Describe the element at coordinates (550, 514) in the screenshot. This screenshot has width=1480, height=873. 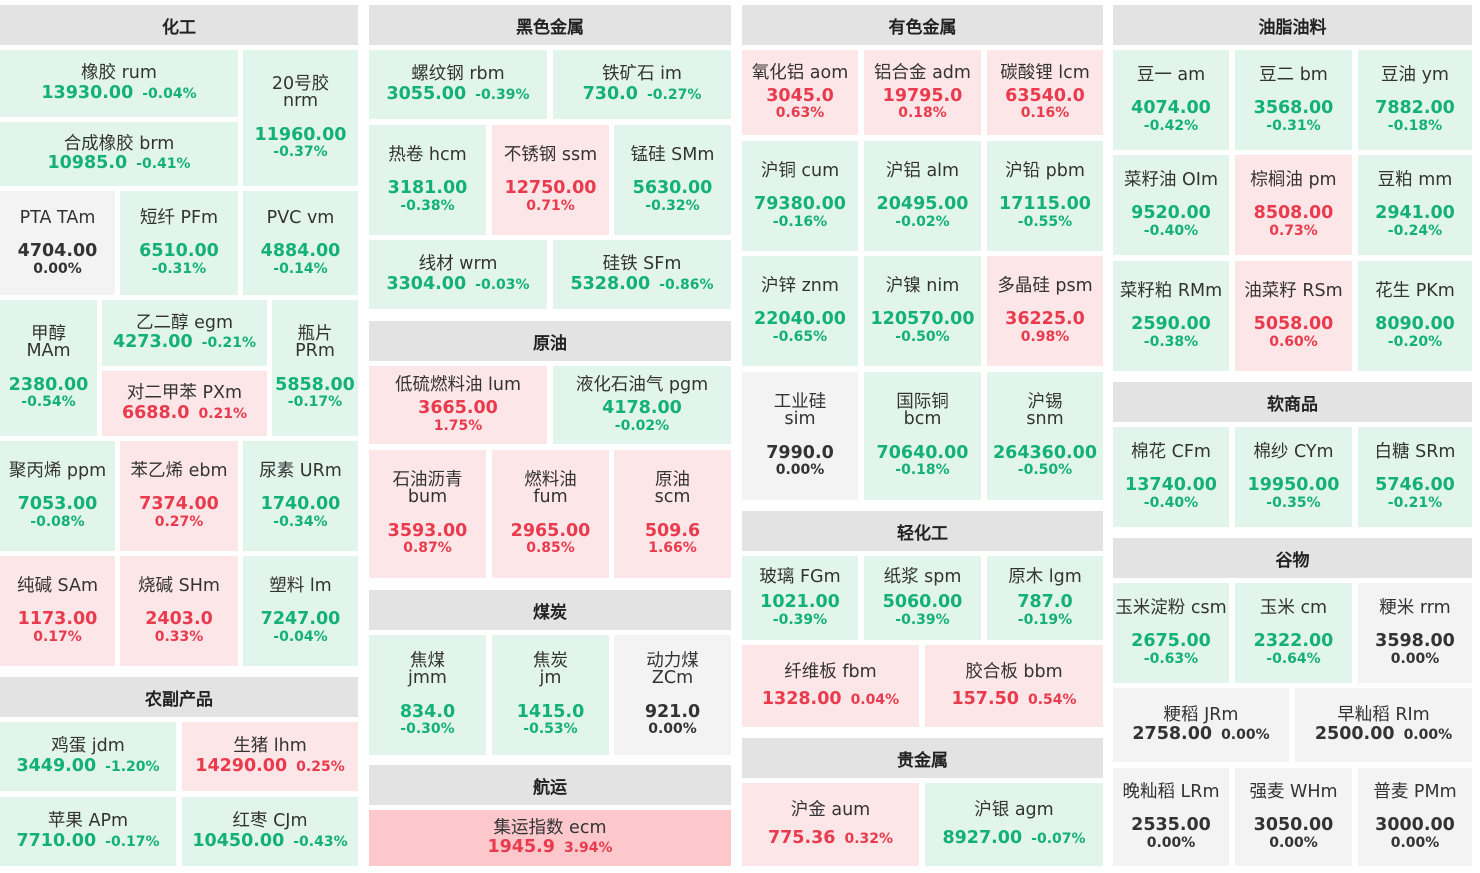
I see `tile-fum: 燃料油 fum 2965.00 0.85%` at that location.